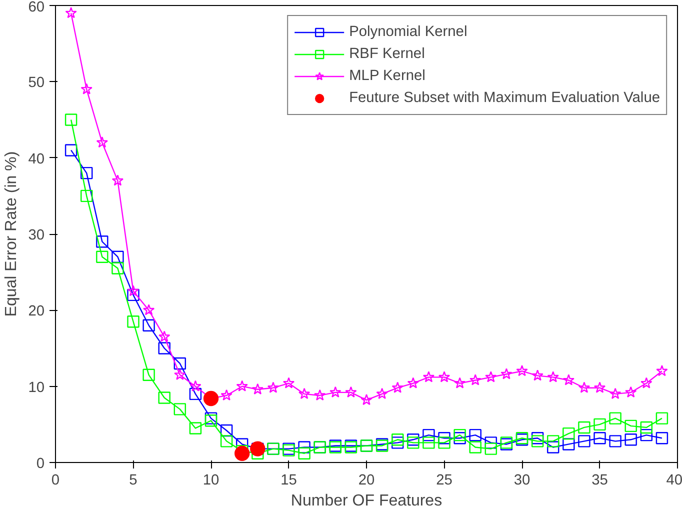 The image size is (682, 512). Describe the element at coordinates (522, 480) in the screenshot. I see `x-tick-label: 30` at that location.